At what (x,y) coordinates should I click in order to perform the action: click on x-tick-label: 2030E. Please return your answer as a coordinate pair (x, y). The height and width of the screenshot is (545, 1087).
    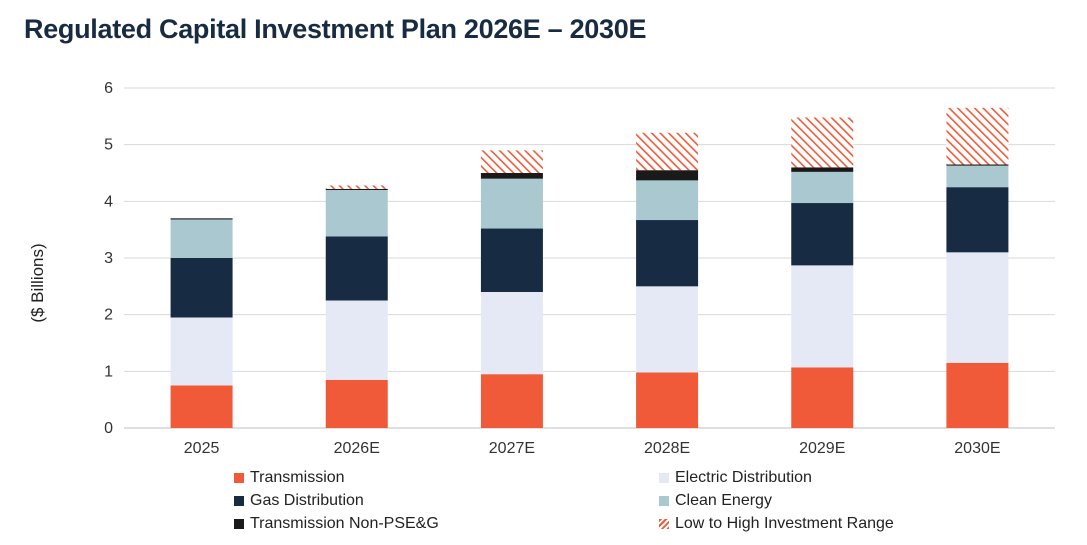
    Looking at the image, I should click on (977, 448).